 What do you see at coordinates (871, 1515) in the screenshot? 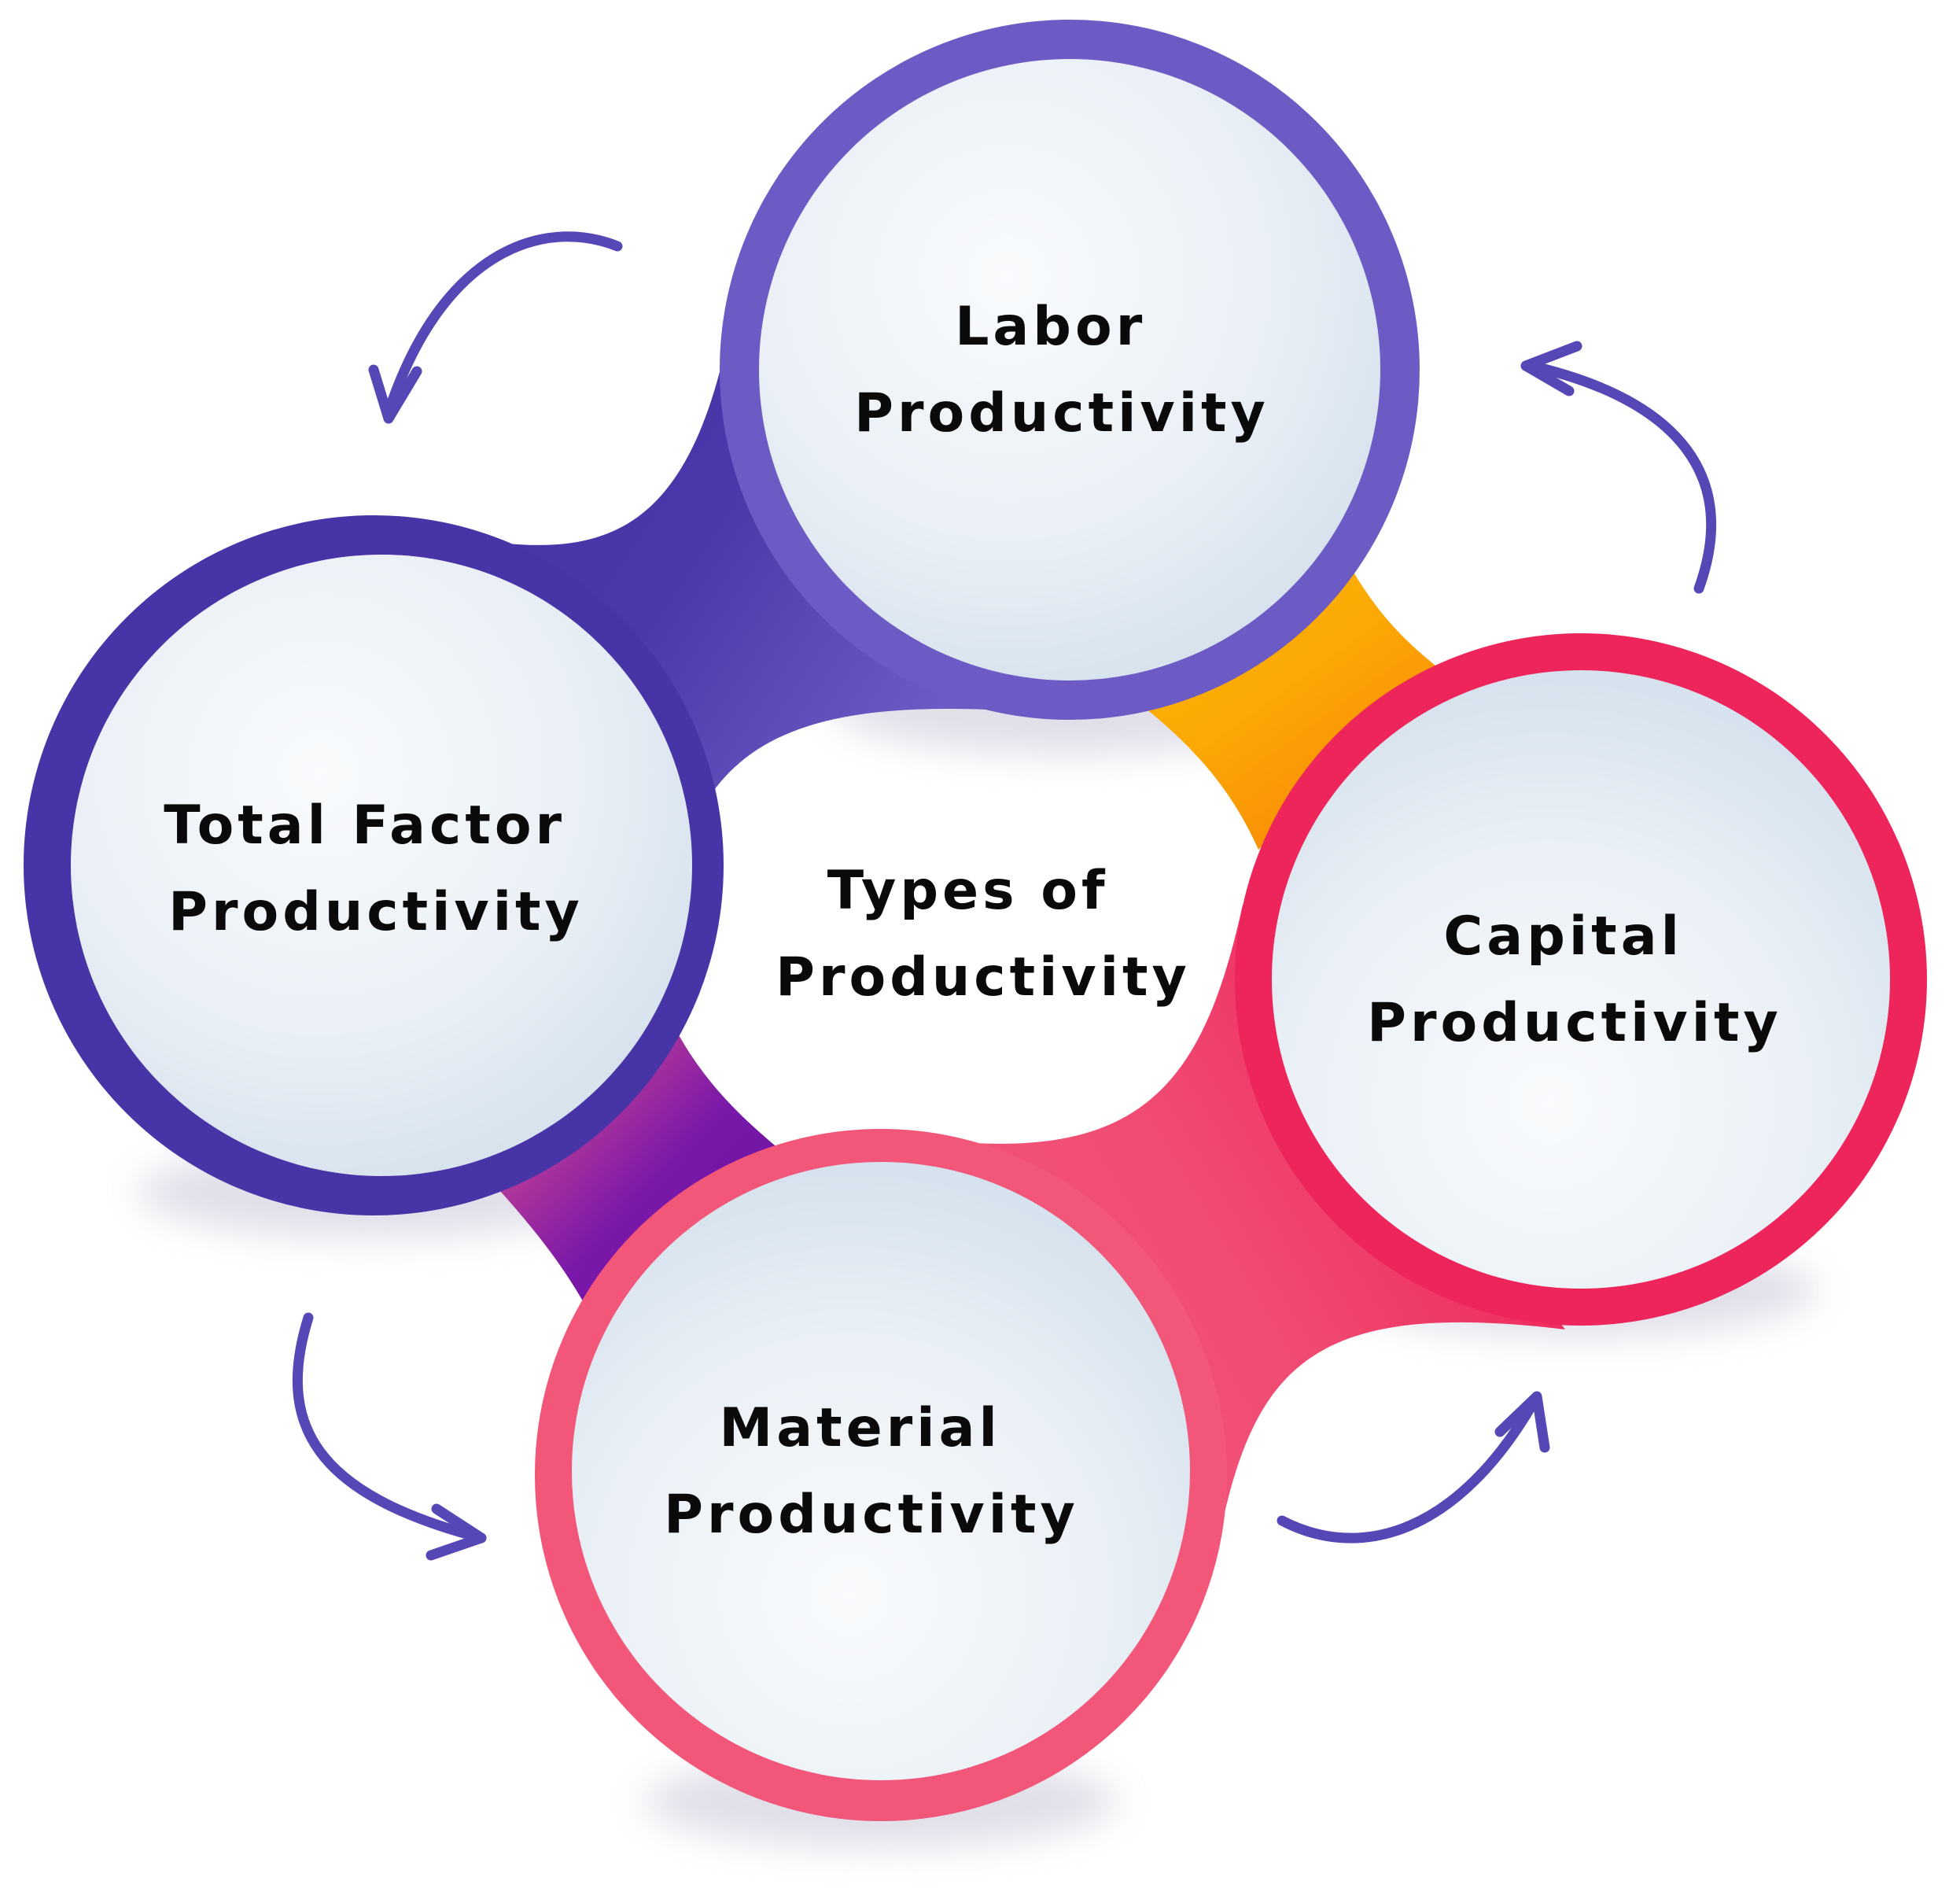
I see `node-material-line2: Productivity` at bounding box center [871, 1515].